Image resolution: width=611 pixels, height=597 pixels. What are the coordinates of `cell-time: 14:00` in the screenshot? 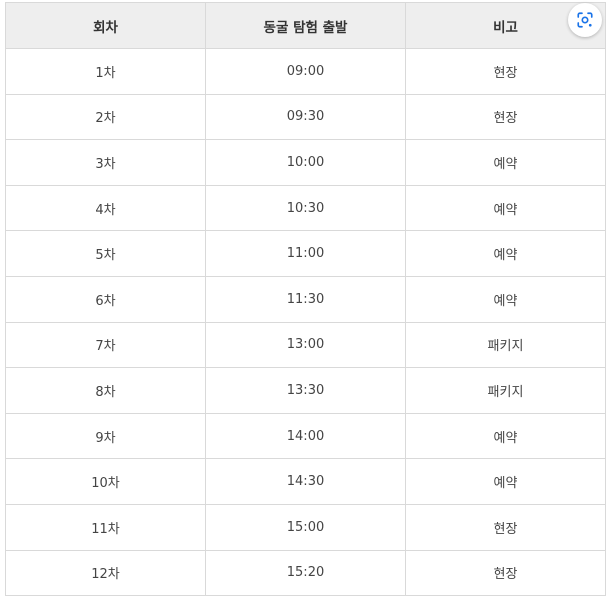 It's located at (305, 436).